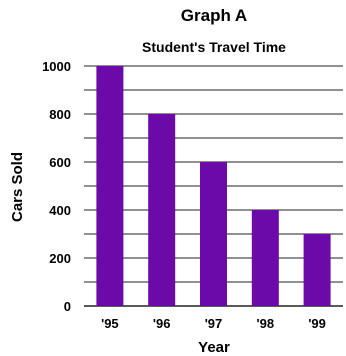 The image size is (346, 356). I want to click on y-tick-label: 0, so click(67, 306).